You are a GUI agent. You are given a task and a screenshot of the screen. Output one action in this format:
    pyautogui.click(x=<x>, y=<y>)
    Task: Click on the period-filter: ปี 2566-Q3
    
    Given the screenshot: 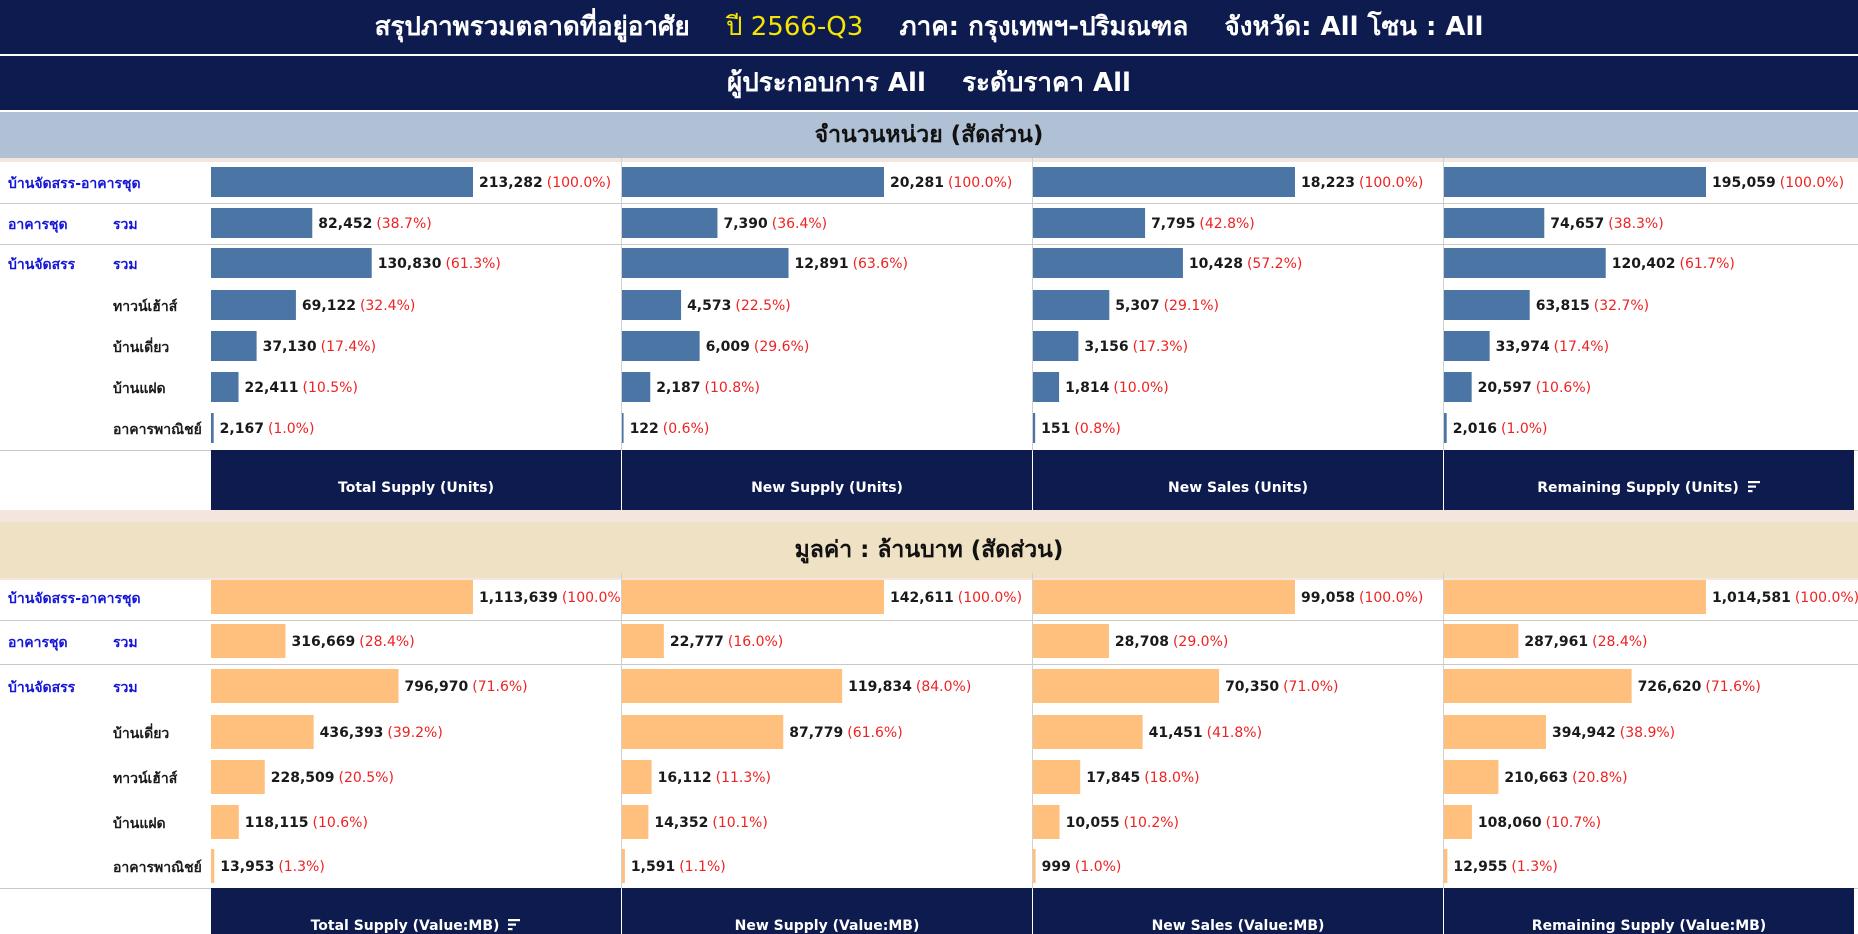 What is the action you would take?
    pyautogui.click(x=794, y=27)
    